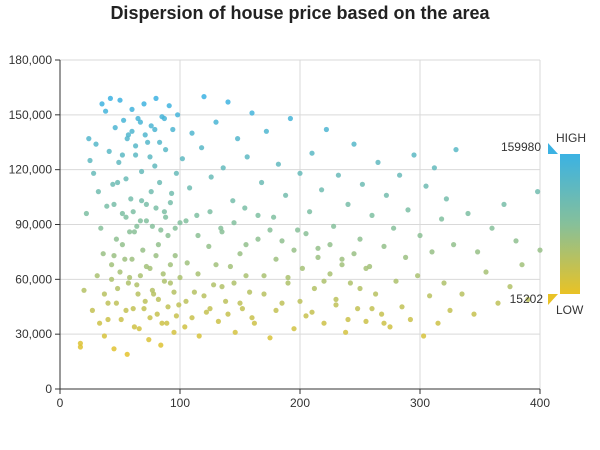 Image resolution: width=600 pixels, height=450 pixels. I want to click on visual-map-low-handle-icon, so click(553, 299).